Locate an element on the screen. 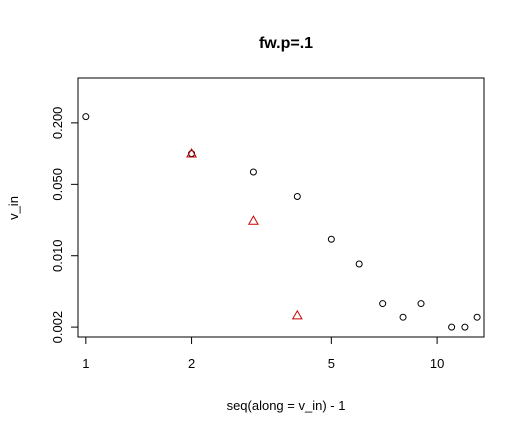  y-tick-label: 0.002 is located at coordinates (57, 327).